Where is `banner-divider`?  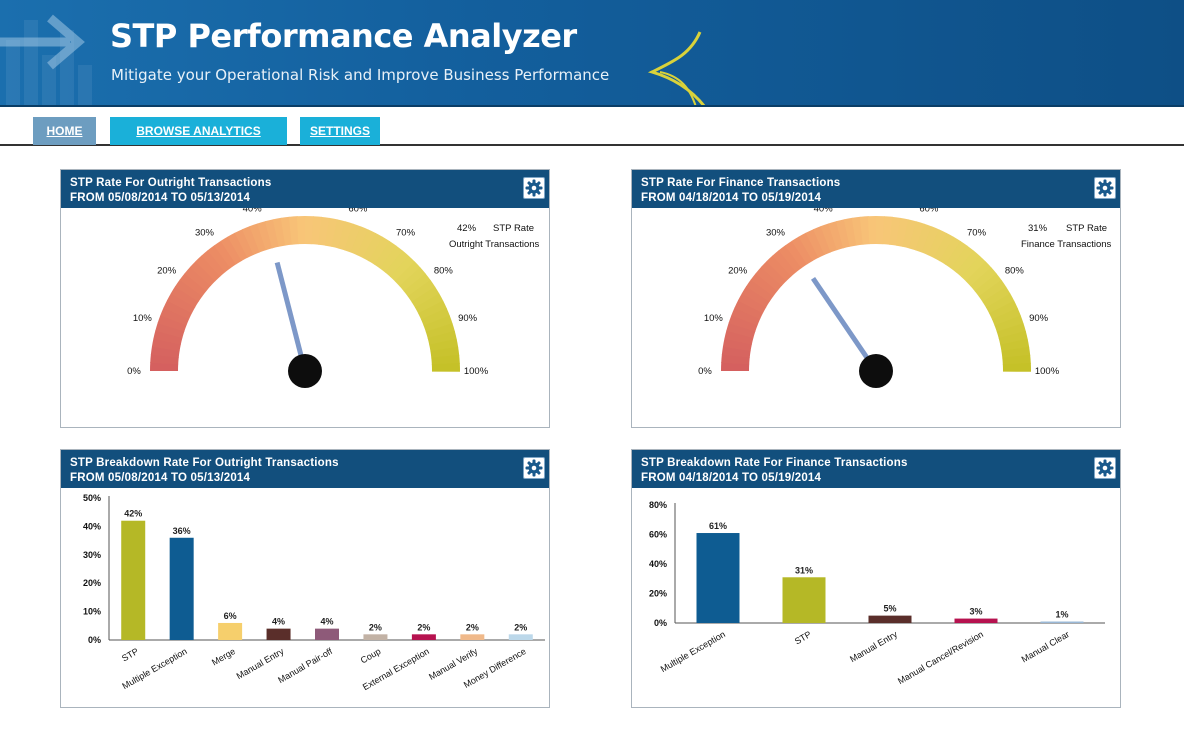 banner-divider is located at coordinates (592, 106).